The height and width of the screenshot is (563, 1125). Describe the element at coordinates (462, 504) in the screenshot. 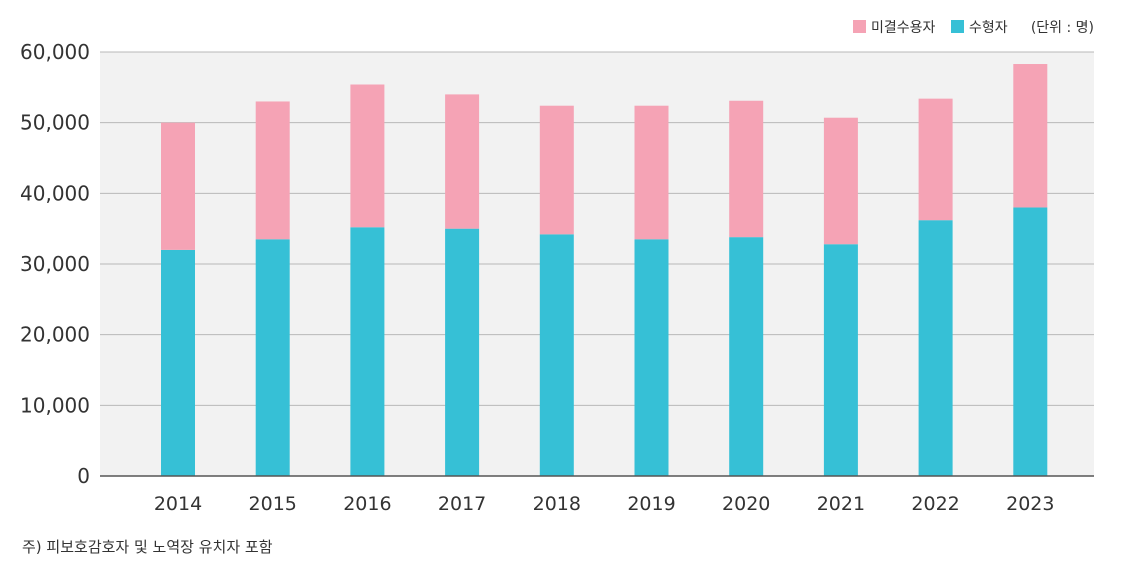

I see `x-tick-label: 2017` at that location.